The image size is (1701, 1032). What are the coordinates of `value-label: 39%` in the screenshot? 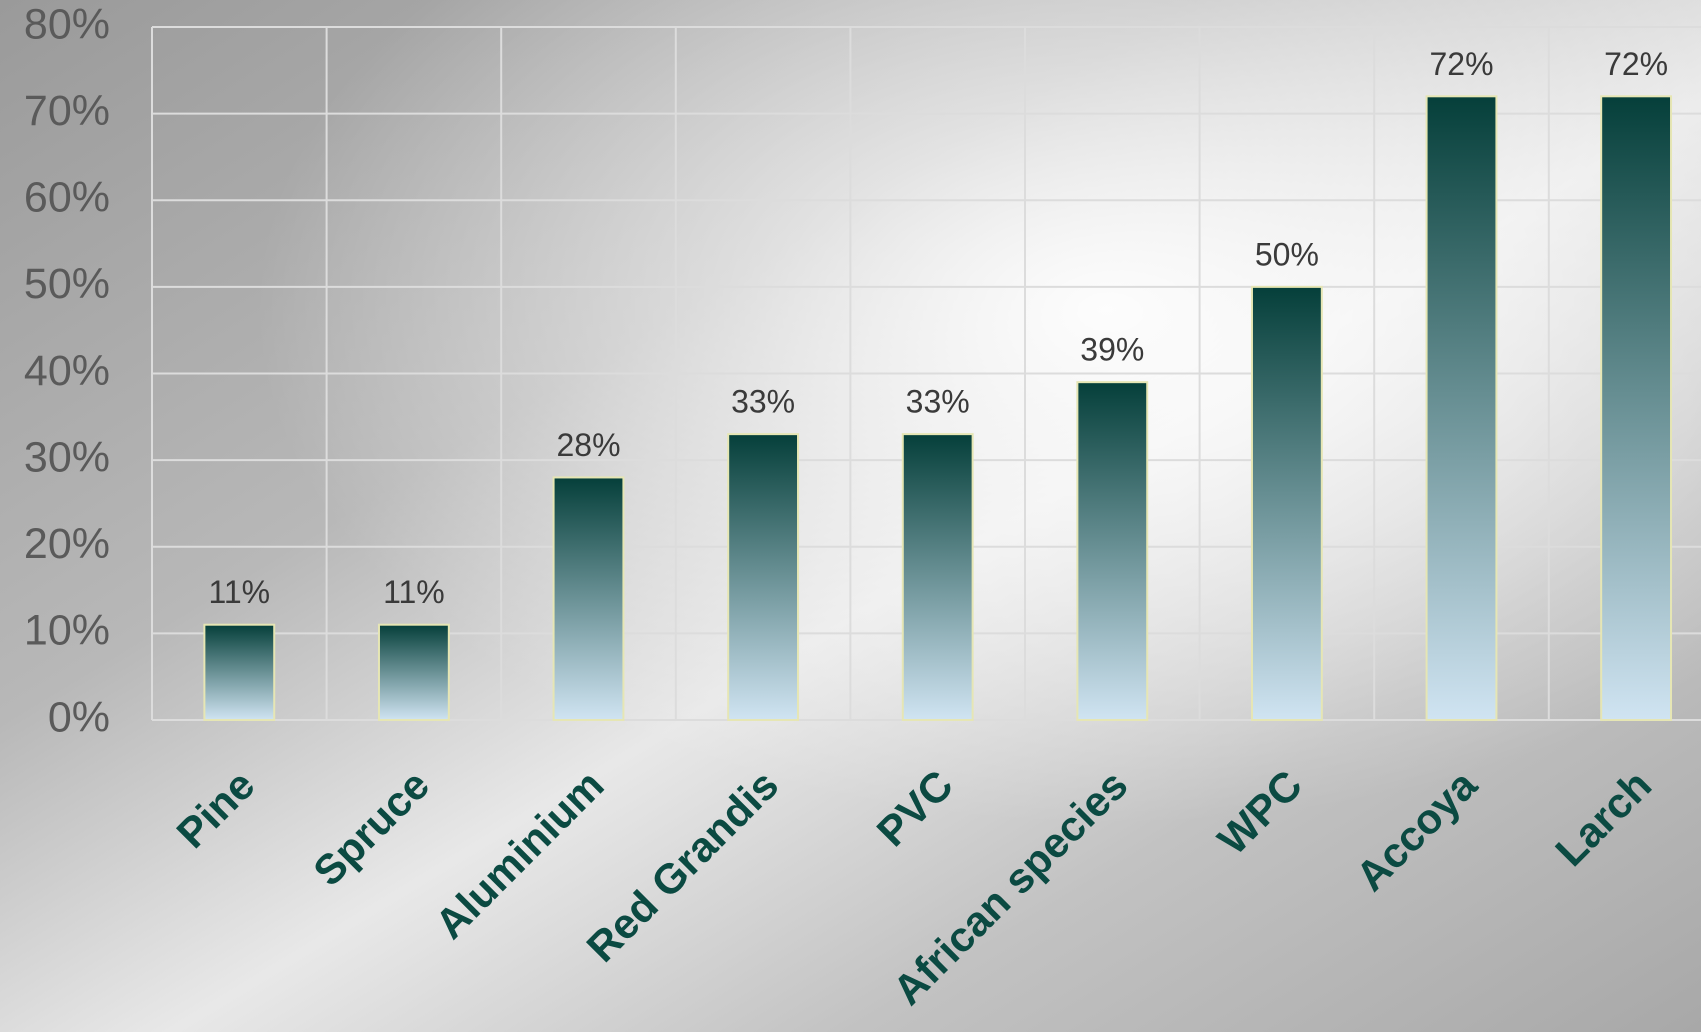 It's located at (1112, 350).